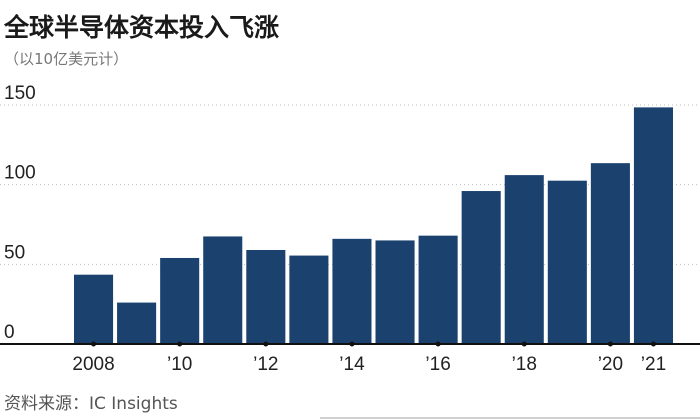  What do you see at coordinates (369, 358) in the screenshot?
I see `x-axis-ticks: 2008 ’10 ’12 ’14 ’16 ’18 ’20 ’21` at bounding box center [369, 358].